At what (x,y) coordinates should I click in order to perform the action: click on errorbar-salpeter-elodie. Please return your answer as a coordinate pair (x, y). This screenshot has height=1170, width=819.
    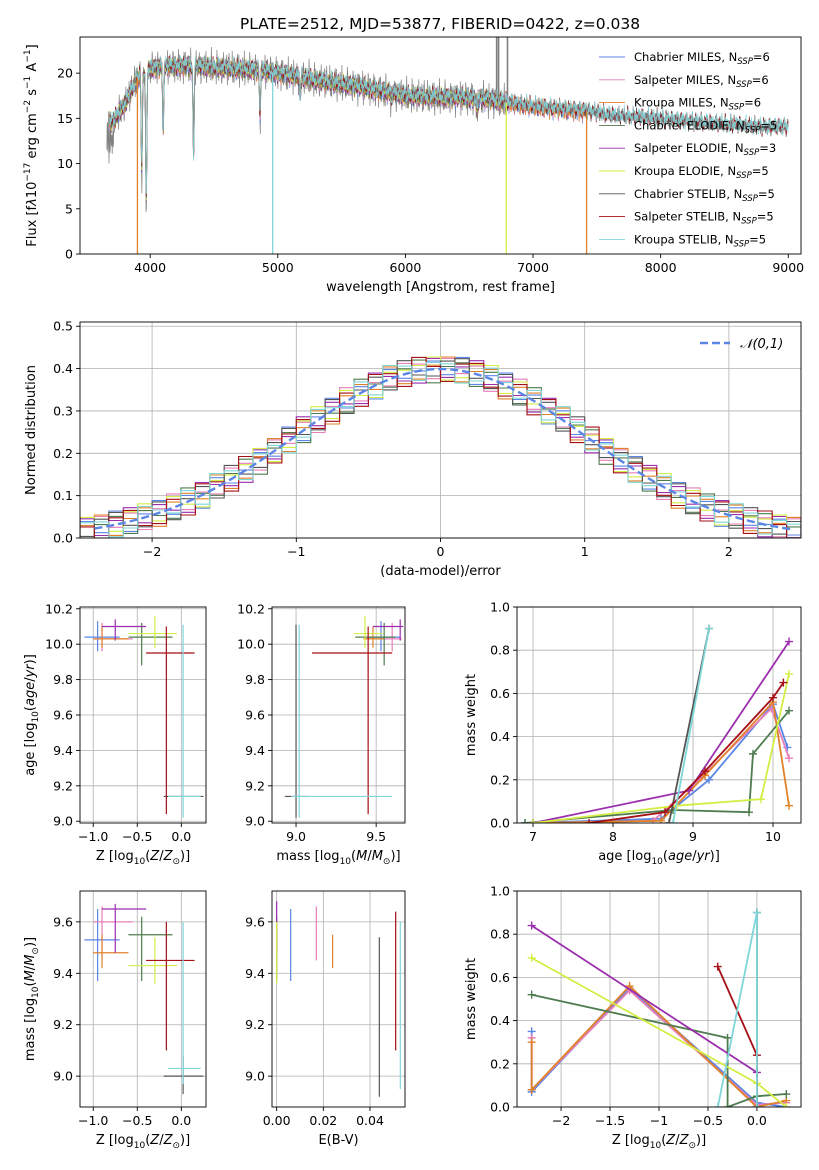
    Looking at the image, I should click on (124, 928).